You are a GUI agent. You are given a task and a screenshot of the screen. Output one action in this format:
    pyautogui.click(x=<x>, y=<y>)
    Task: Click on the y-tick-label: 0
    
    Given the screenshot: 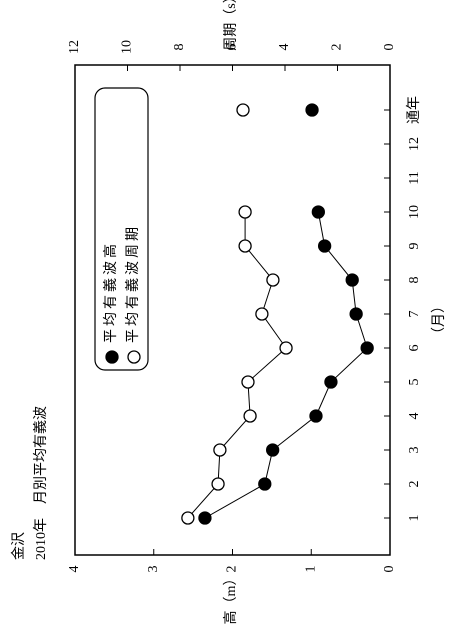 What is the action you would take?
    pyautogui.click(x=389, y=569)
    